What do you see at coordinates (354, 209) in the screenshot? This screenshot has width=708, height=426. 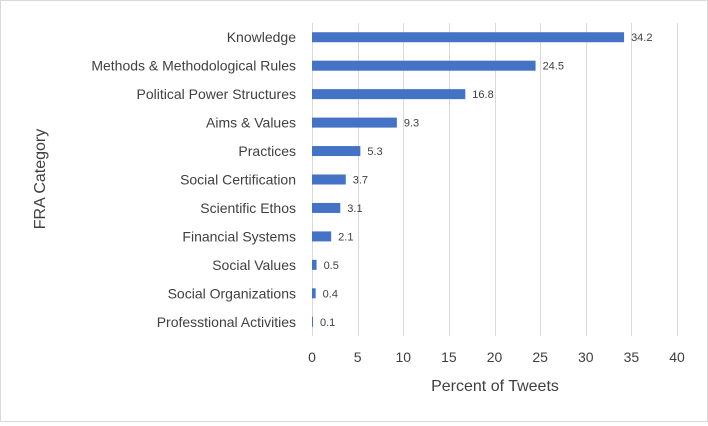 I see `data-label: 3.1` at bounding box center [354, 209].